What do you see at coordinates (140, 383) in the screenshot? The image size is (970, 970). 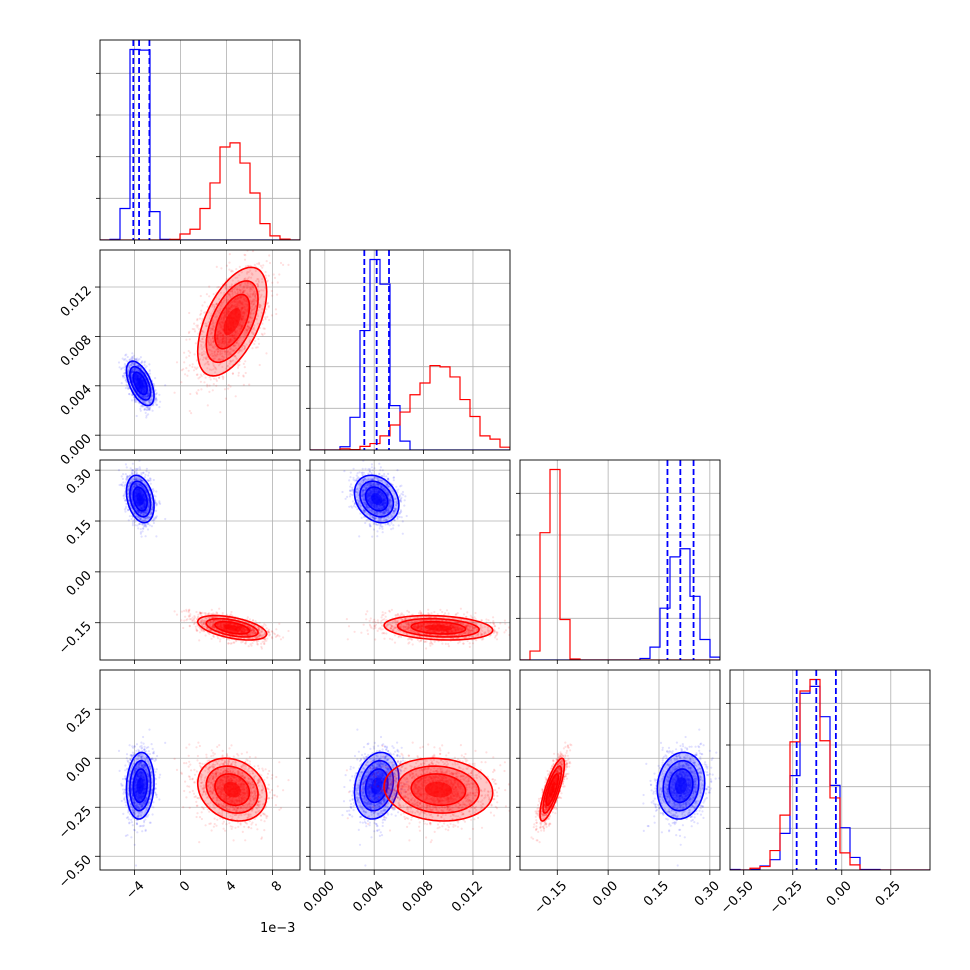 I see `contour-blue` at bounding box center [140, 383].